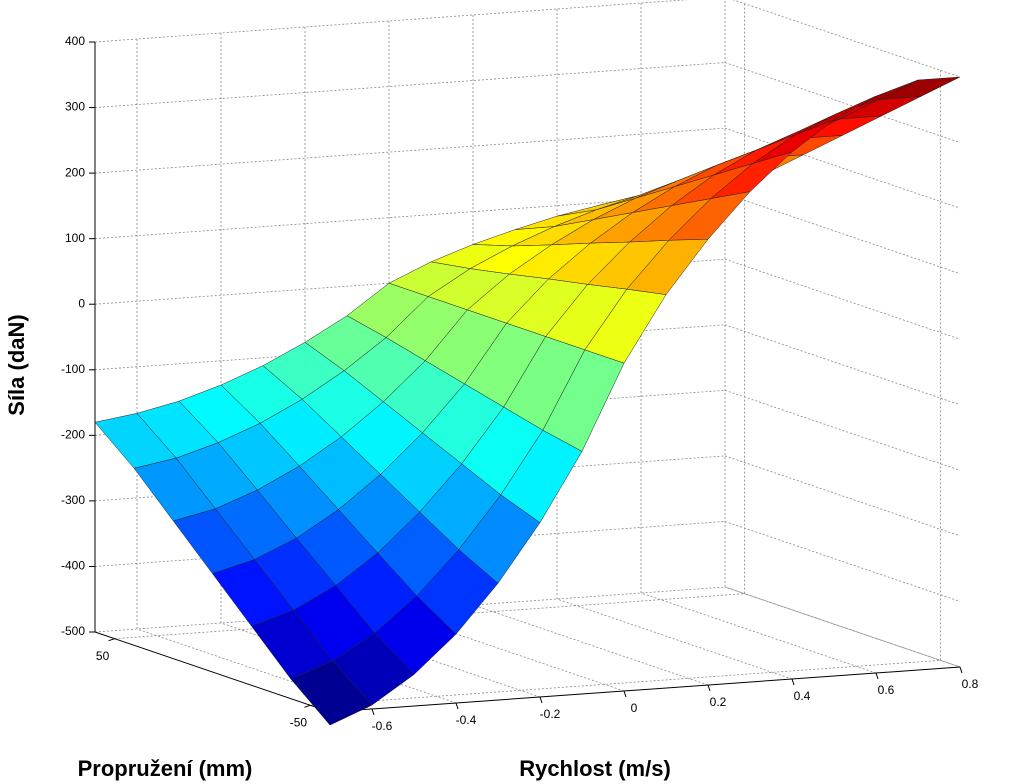 The height and width of the screenshot is (784, 1010). Describe the element at coordinates (299, 723) in the screenshot. I see `y-tick-label: -50` at that location.